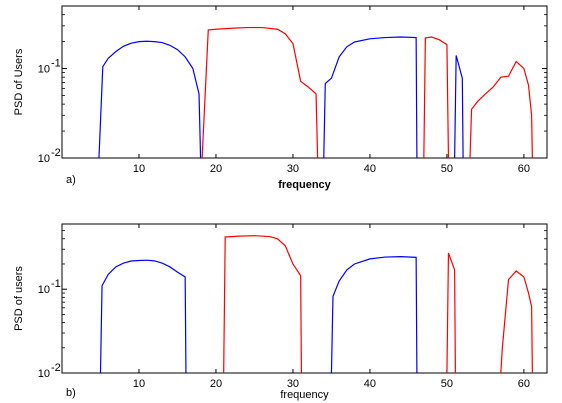  I want to click on y-axis-label: PSD of users, so click(19, 298).